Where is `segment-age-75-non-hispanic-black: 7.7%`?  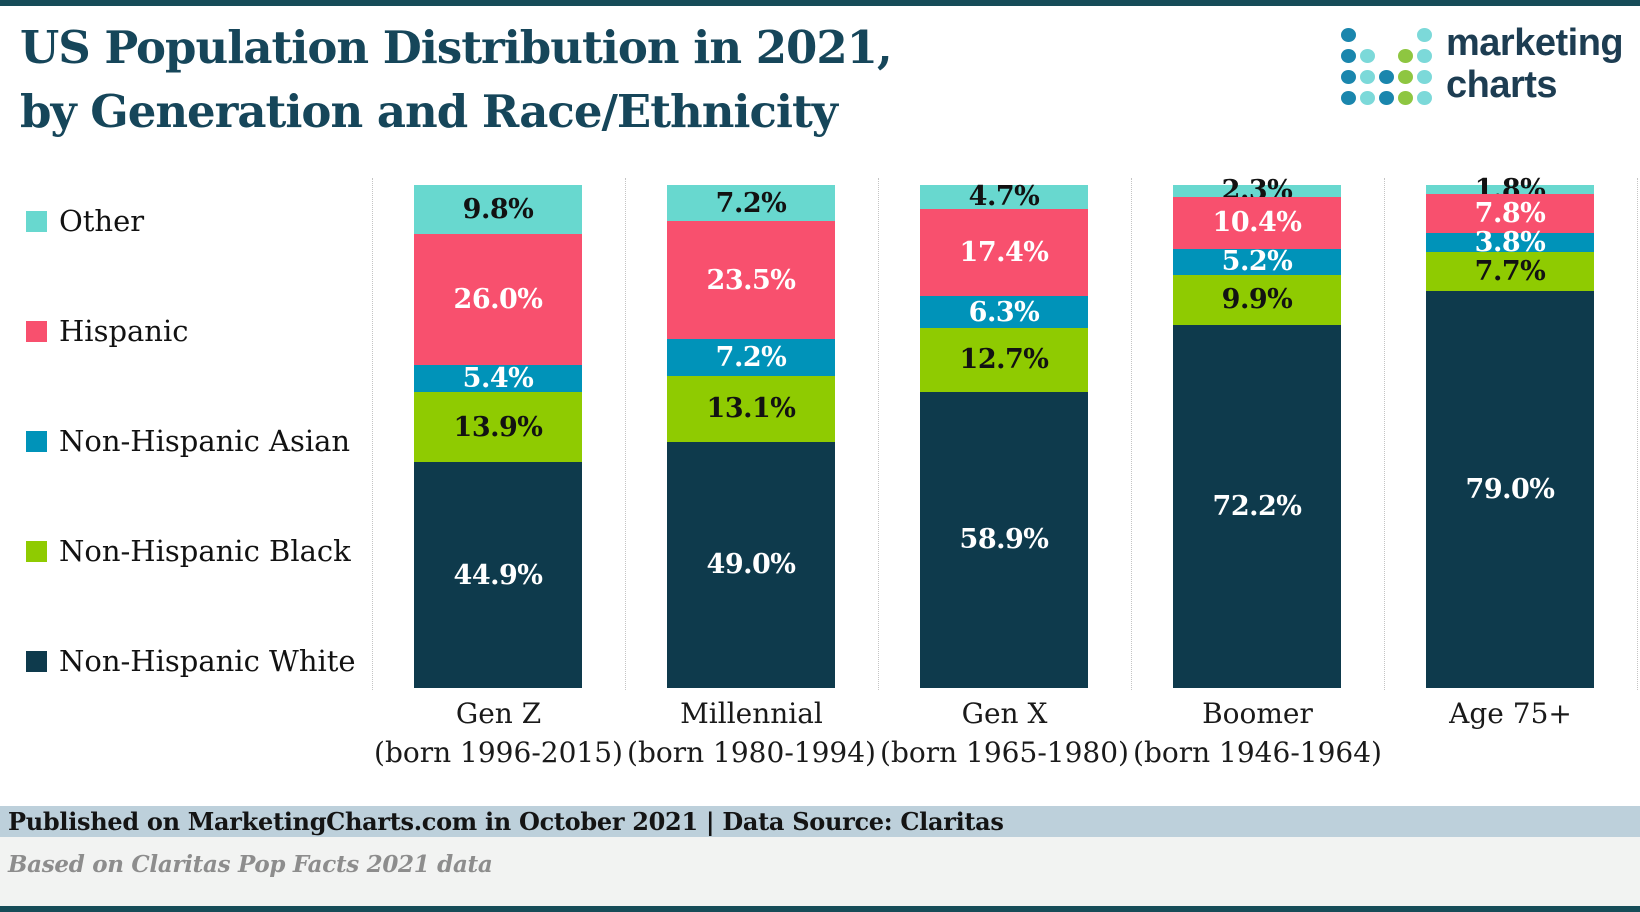 segment-age-75-non-hispanic-black: 7.7% is located at coordinates (1510, 272).